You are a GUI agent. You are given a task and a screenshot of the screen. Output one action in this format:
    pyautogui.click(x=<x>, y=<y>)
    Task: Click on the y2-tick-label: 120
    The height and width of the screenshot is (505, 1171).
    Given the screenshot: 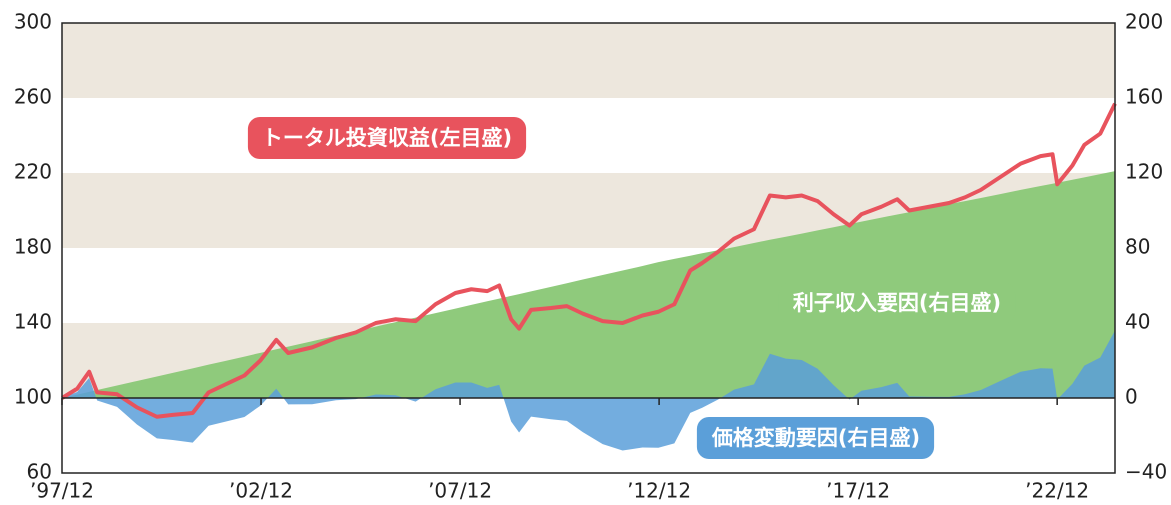 What is the action you would take?
    pyautogui.click(x=1144, y=172)
    